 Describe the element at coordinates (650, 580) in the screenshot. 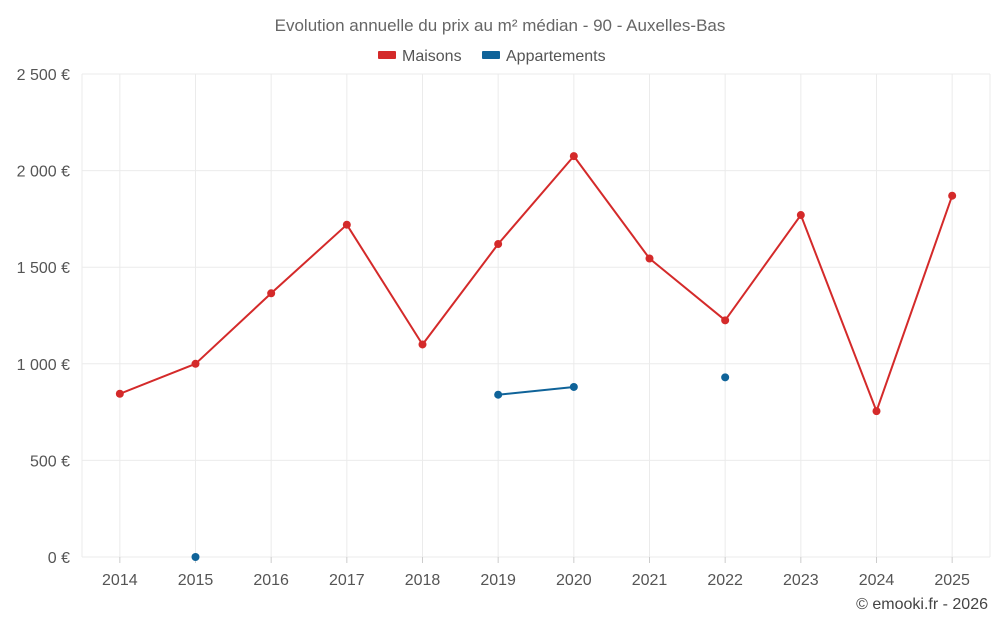

I see `x-tick-label: 2021` at that location.